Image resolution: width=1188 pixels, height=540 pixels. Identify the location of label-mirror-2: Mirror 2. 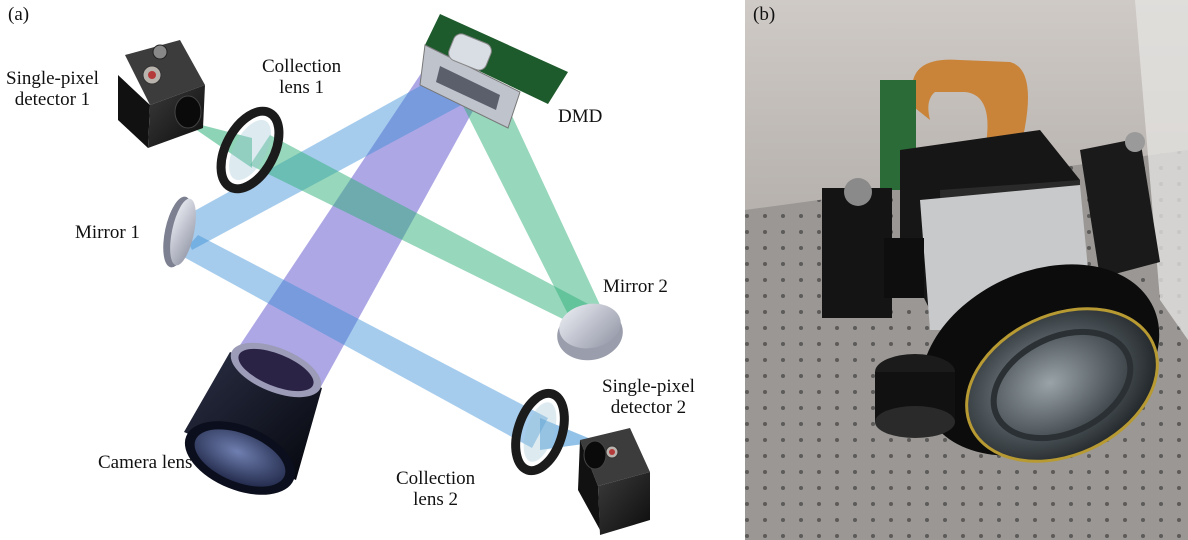
(635, 286).